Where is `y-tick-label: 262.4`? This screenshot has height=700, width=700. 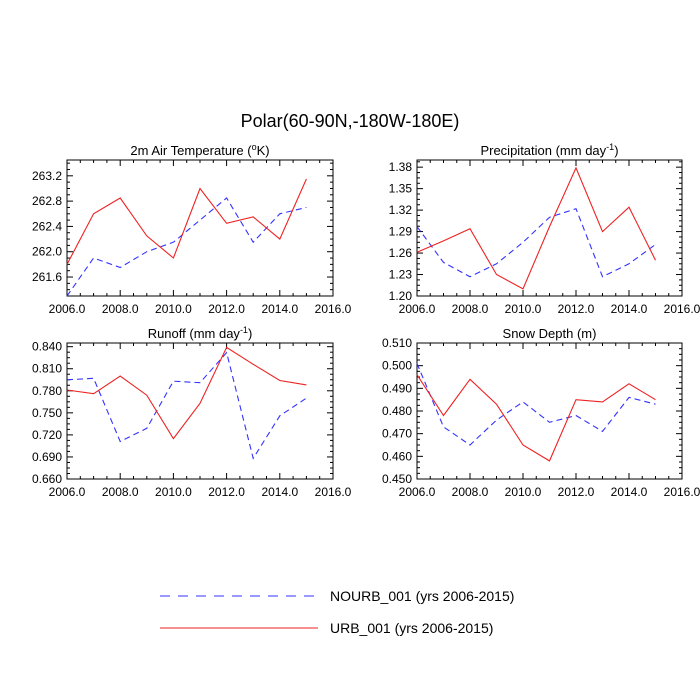
y-tick-label: 262.4 is located at coordinates (47, 226).